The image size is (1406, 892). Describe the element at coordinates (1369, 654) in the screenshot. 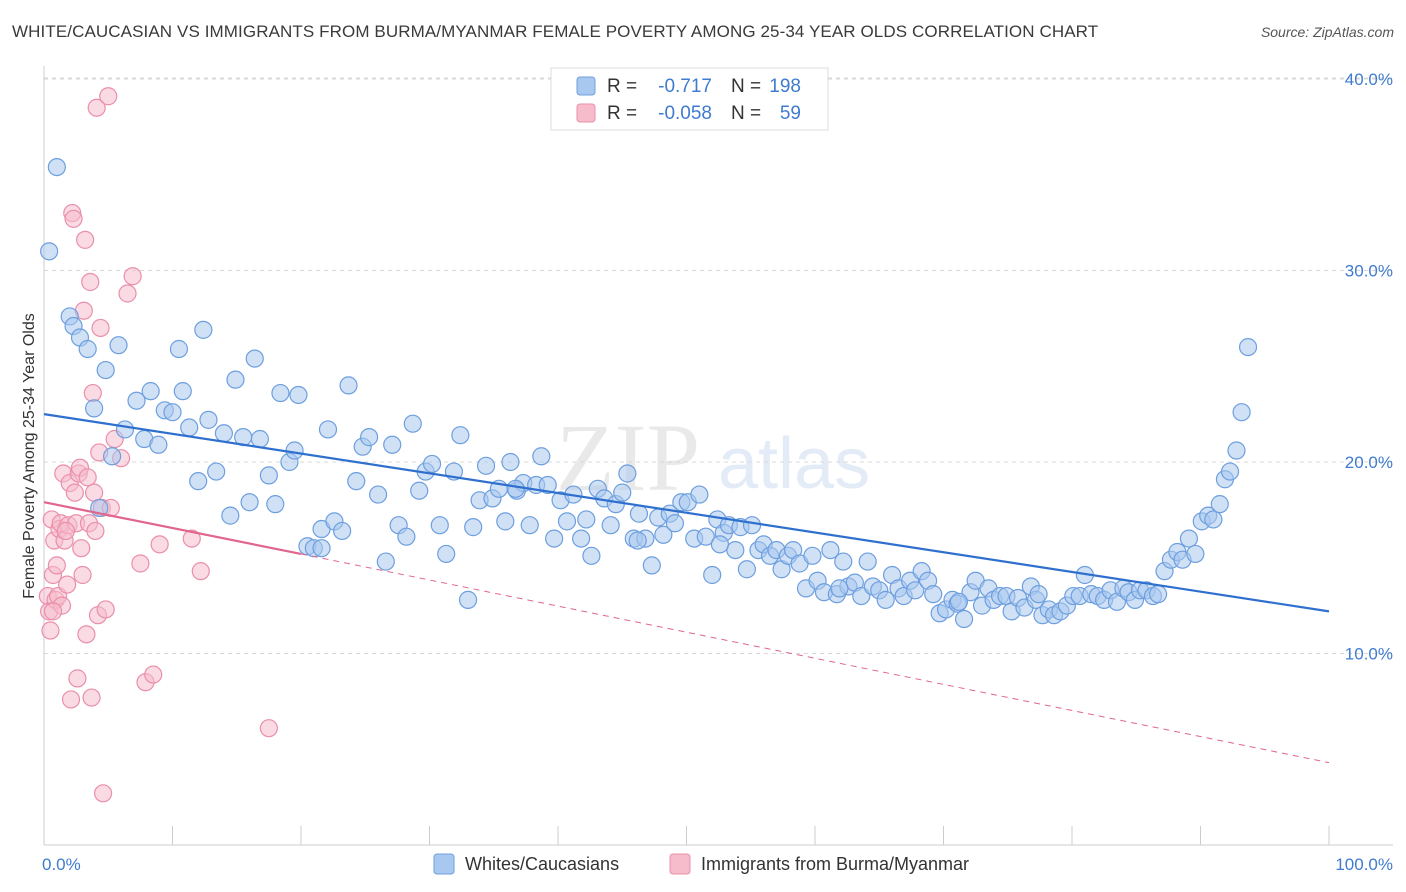

I see `y-tick-label: 10.0%` at that location.